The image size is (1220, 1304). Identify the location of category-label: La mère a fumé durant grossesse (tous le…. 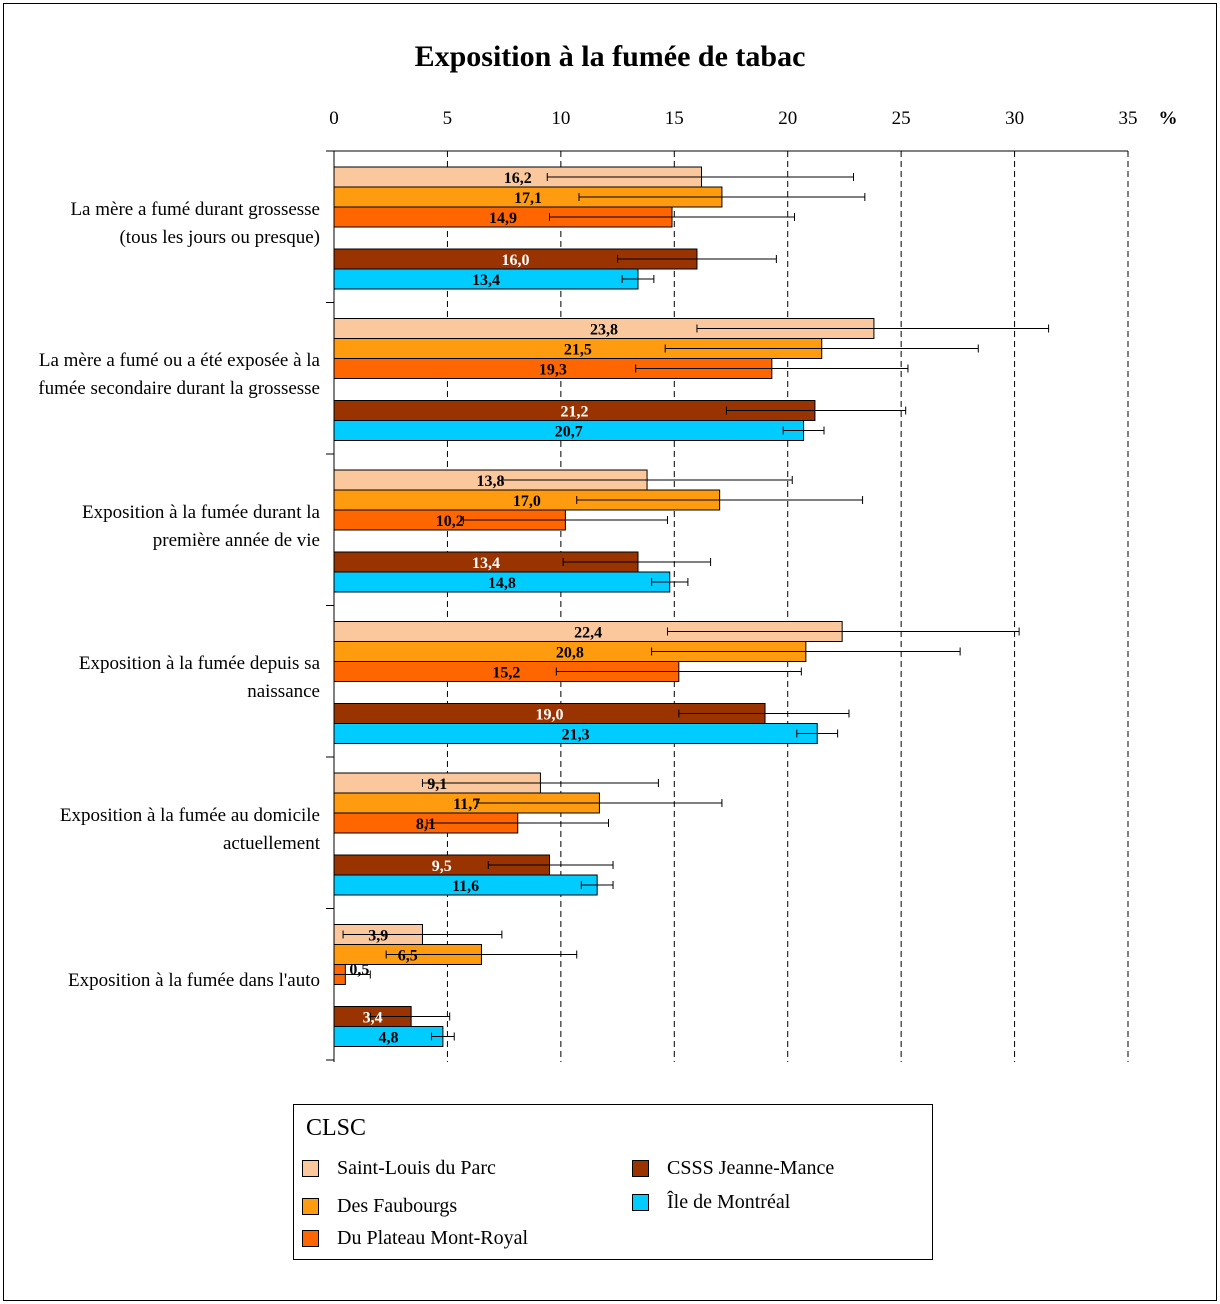
(195, 223).